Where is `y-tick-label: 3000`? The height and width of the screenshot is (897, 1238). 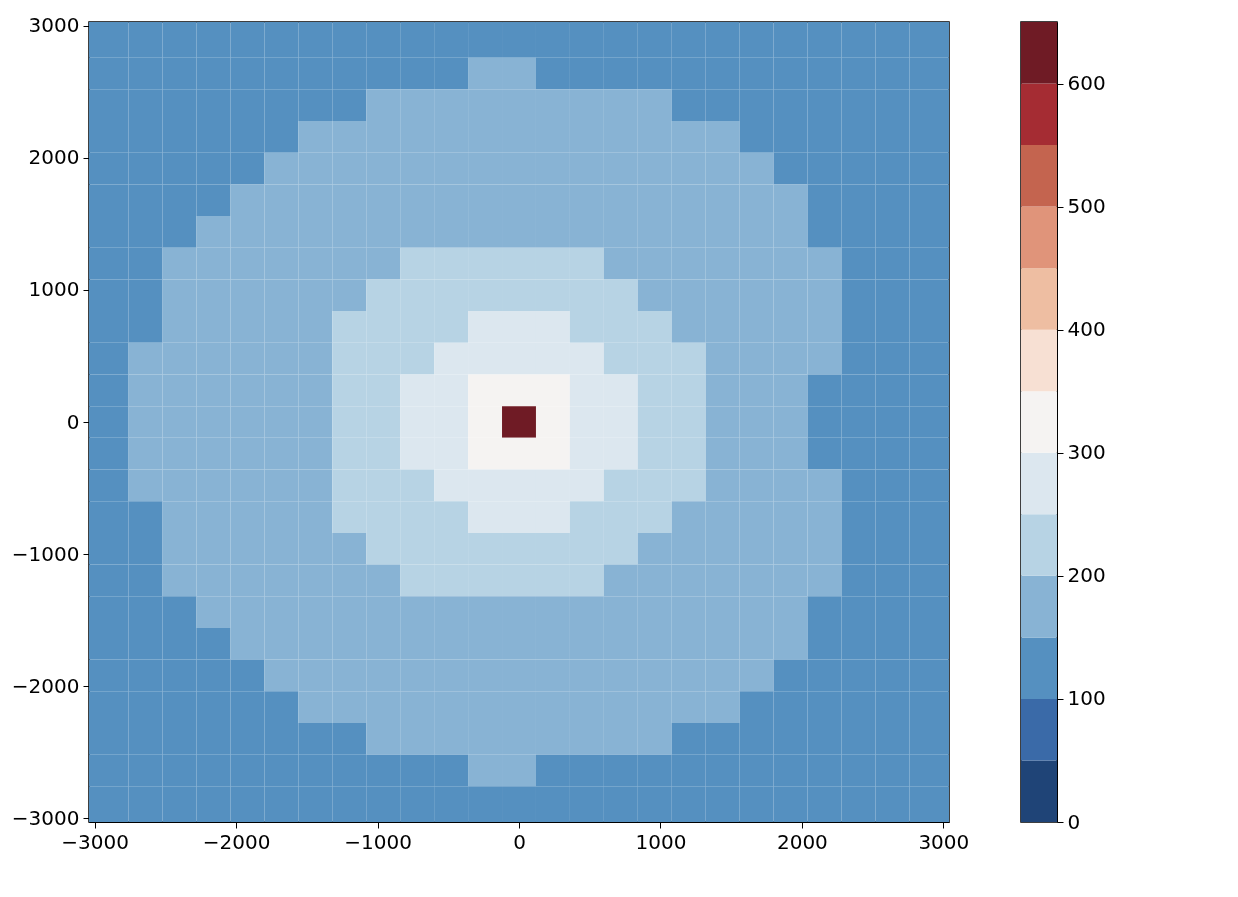
y-tick-label: 3000 is located at coordinates (54, 25).